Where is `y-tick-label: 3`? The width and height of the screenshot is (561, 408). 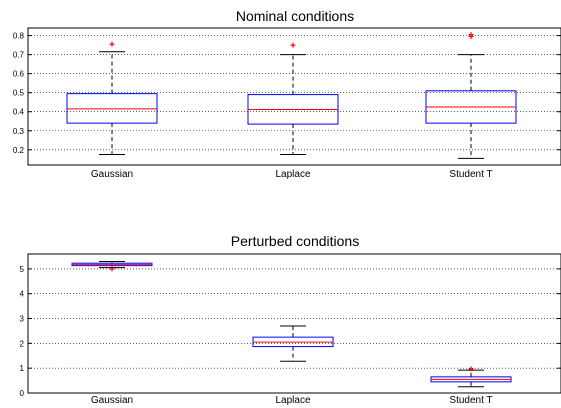 y-tick-label: 3 is located at coordinates (22, 319).